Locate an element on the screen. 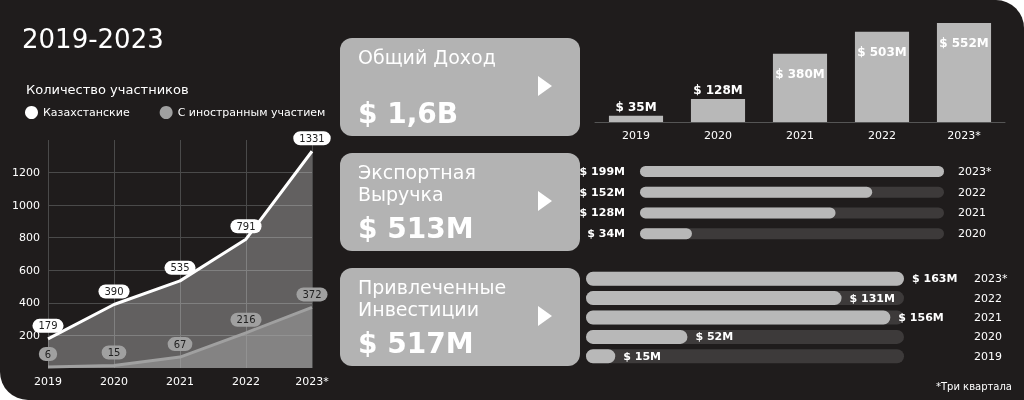 Image resolution: width=1024 pixels, height=400 pixels. data-label: 1331 is located at coordinates (312, 138).